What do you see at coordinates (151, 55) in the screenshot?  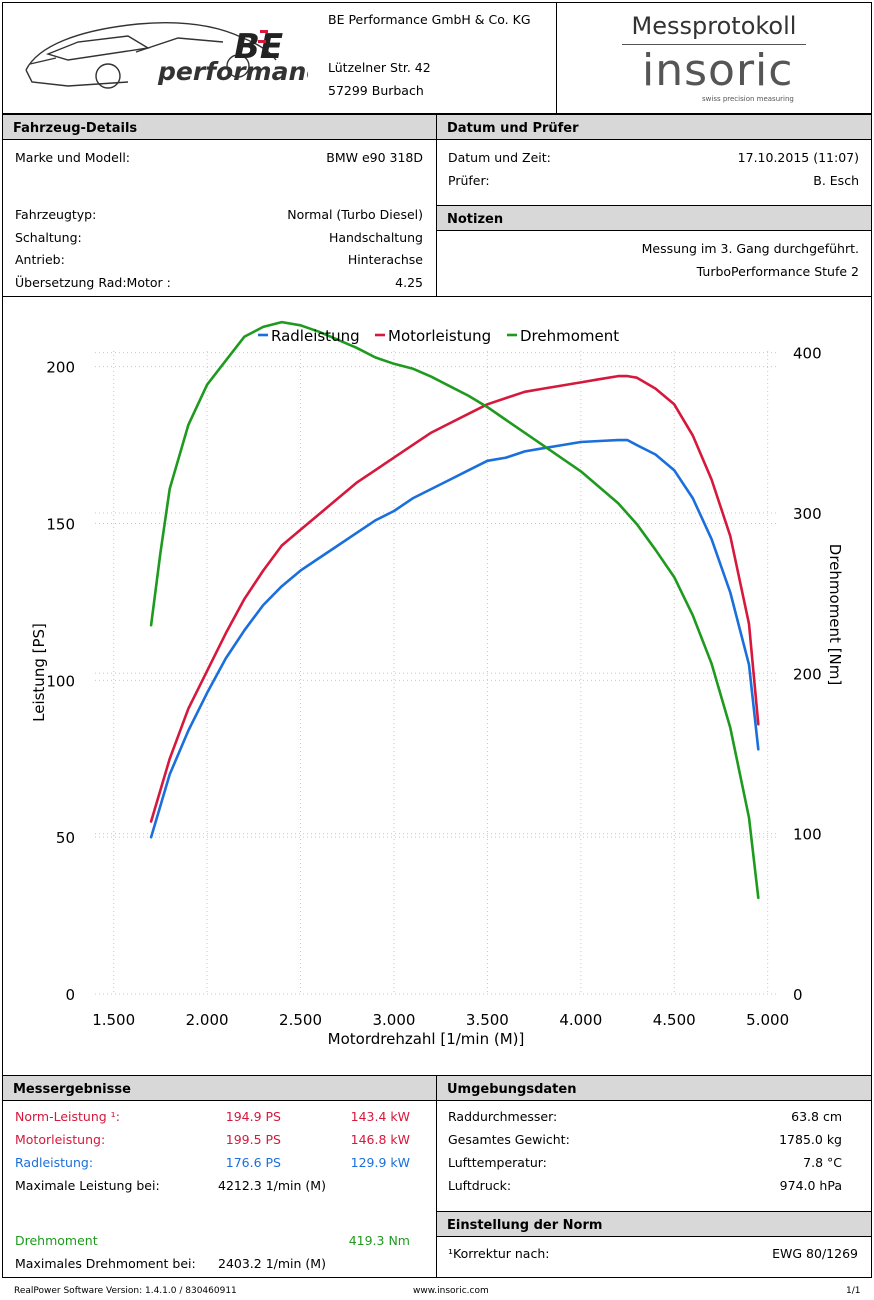 I see `car-silhouette-icon` at bounding box center [151, 55].